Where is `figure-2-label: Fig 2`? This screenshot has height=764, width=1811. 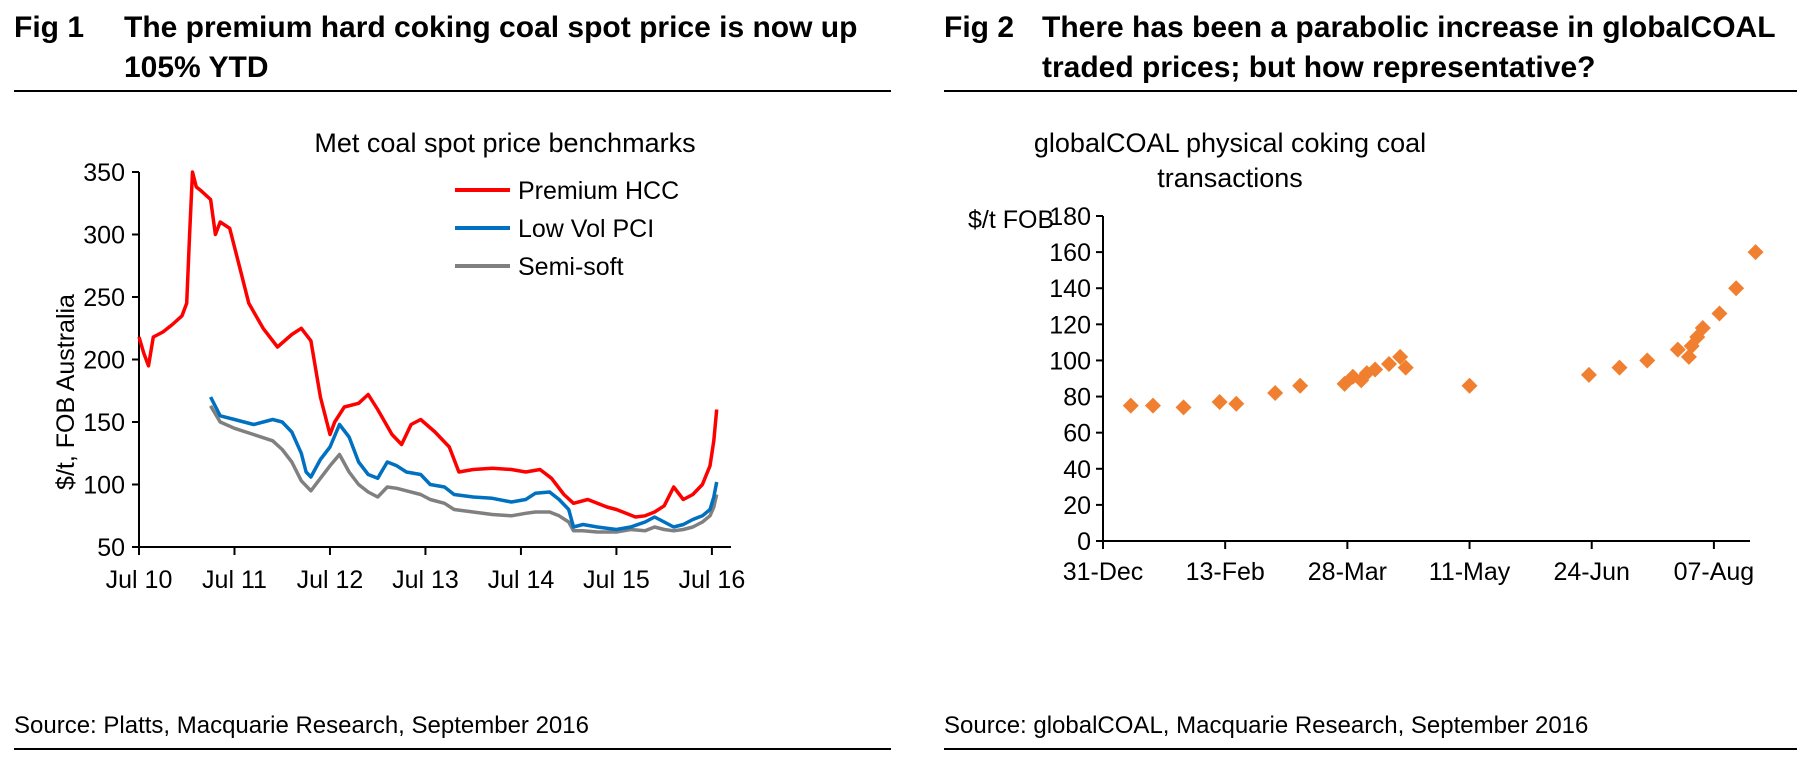 figure-2-label: Fig 2 is located at coordinates (979, 27).